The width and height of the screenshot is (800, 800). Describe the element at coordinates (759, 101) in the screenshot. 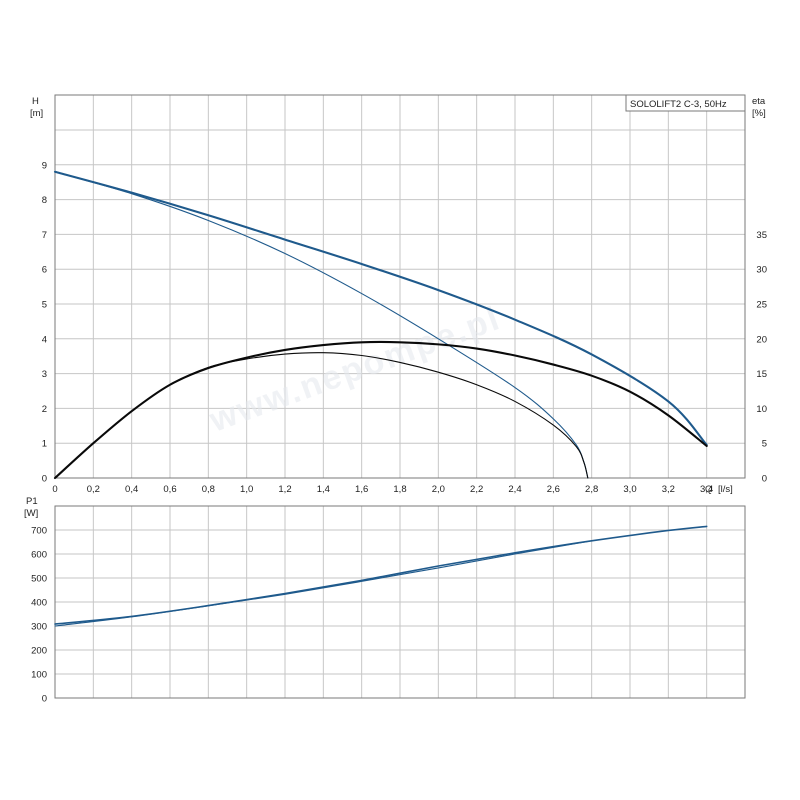

I see `efficiency-axis-label-symbol: eta` at that location.